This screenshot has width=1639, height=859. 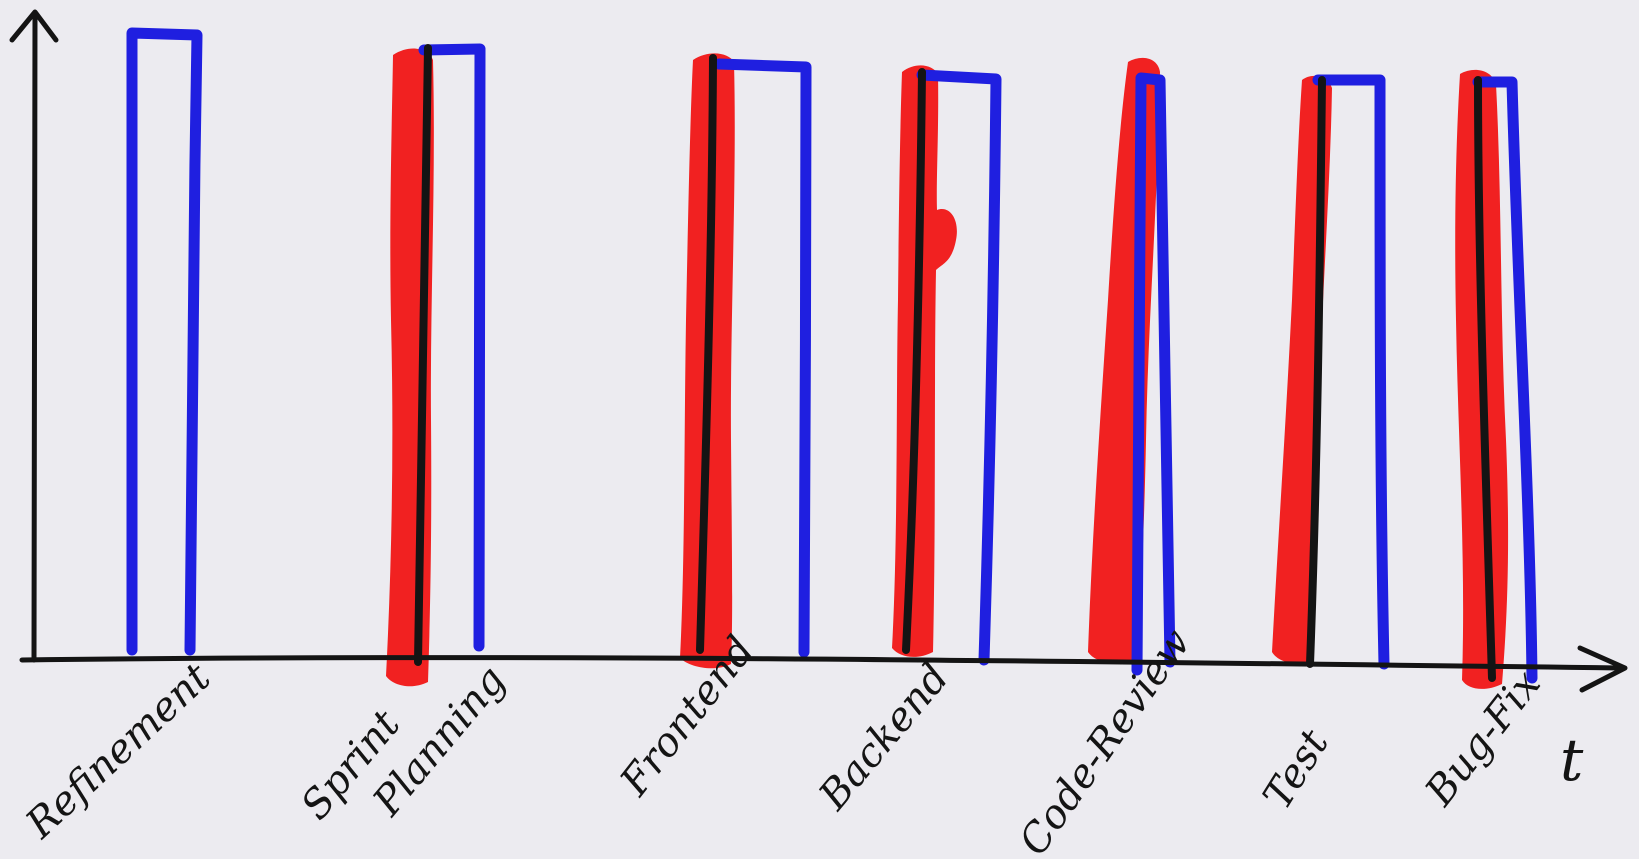 I want to click on x-axis-arrow, so click(x=1602, y=669).